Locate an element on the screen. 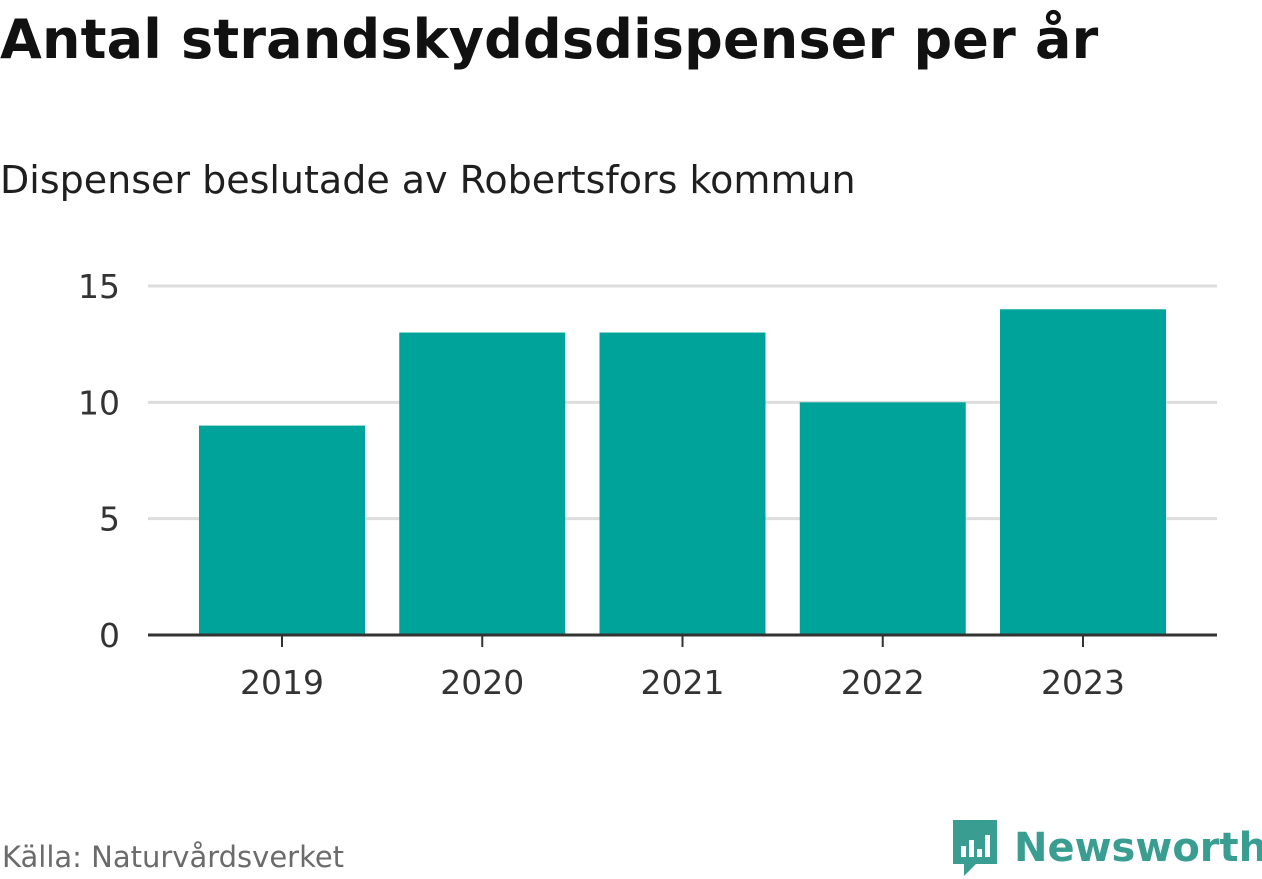  x-tick-label: 2021 is located at coordinates (683, 682).